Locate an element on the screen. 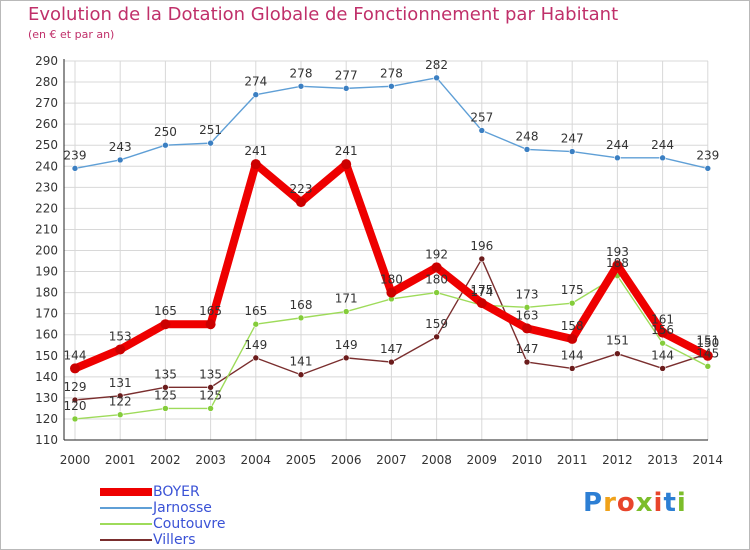 The height and width of the screenshot is (550, 750). x-tick-label: 2007 is located at coordinates (391, 460).